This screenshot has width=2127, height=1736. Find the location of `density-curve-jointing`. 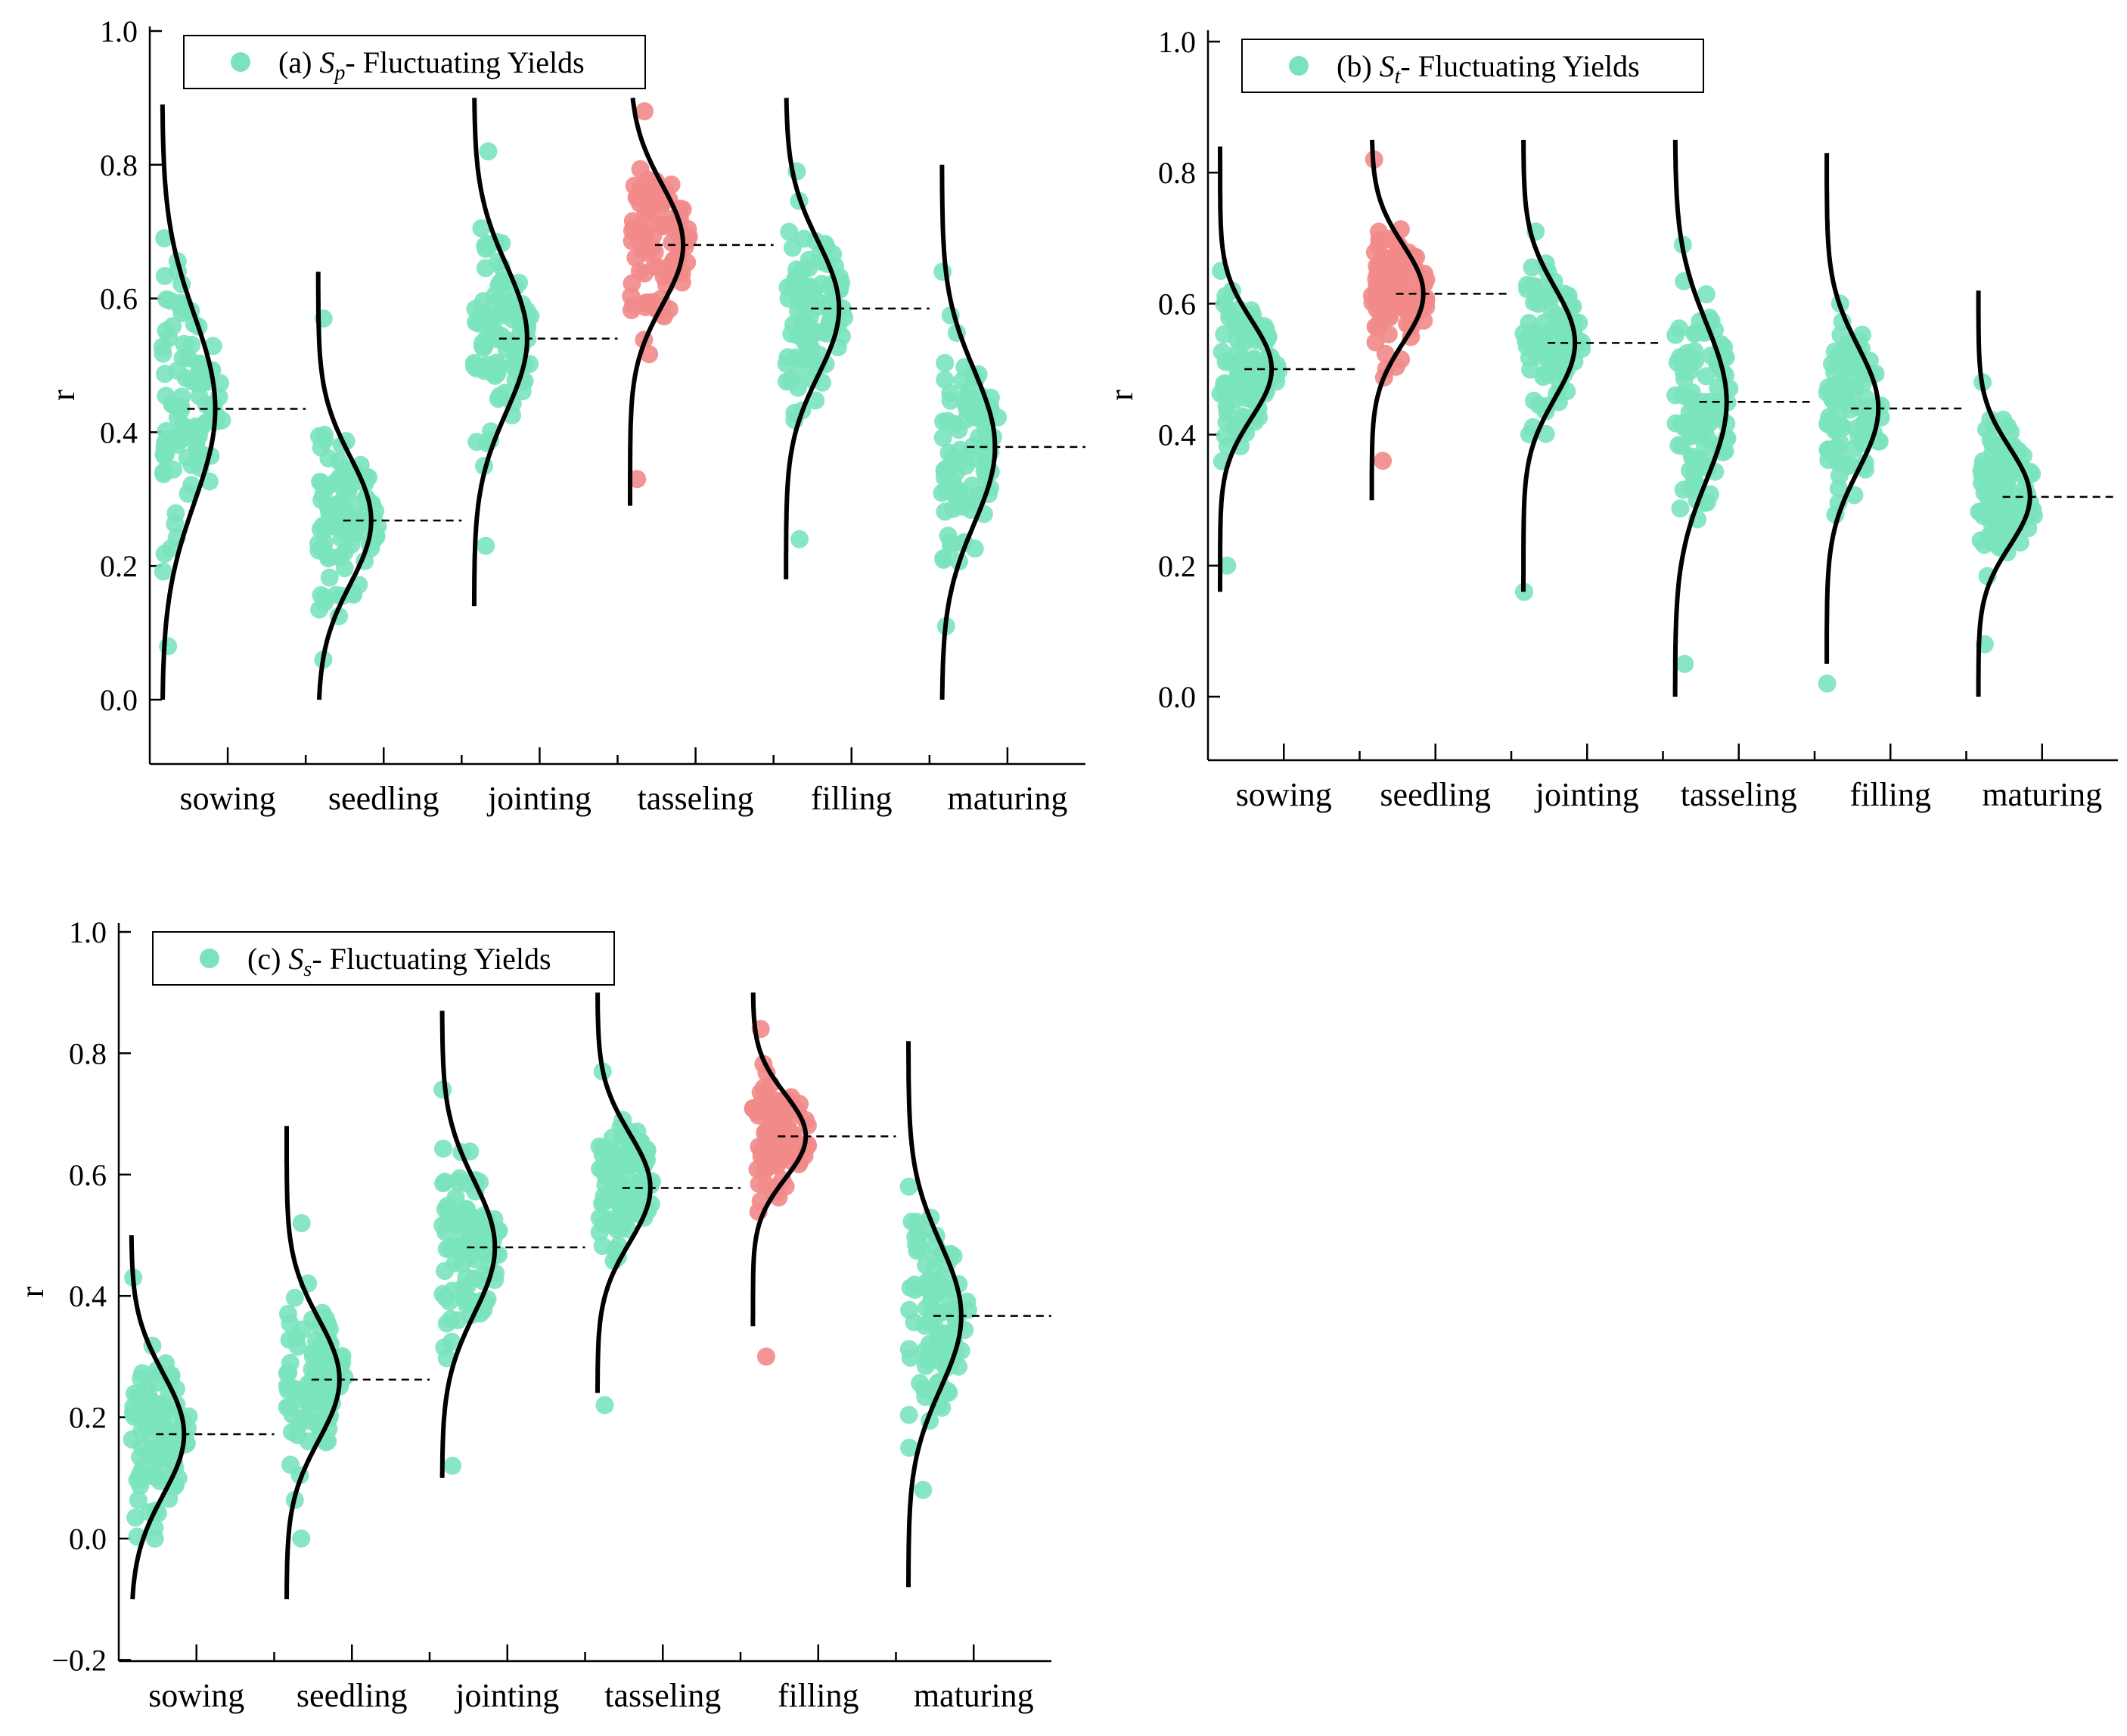

density-curve-jointing is located at coordinates (1549, 365).